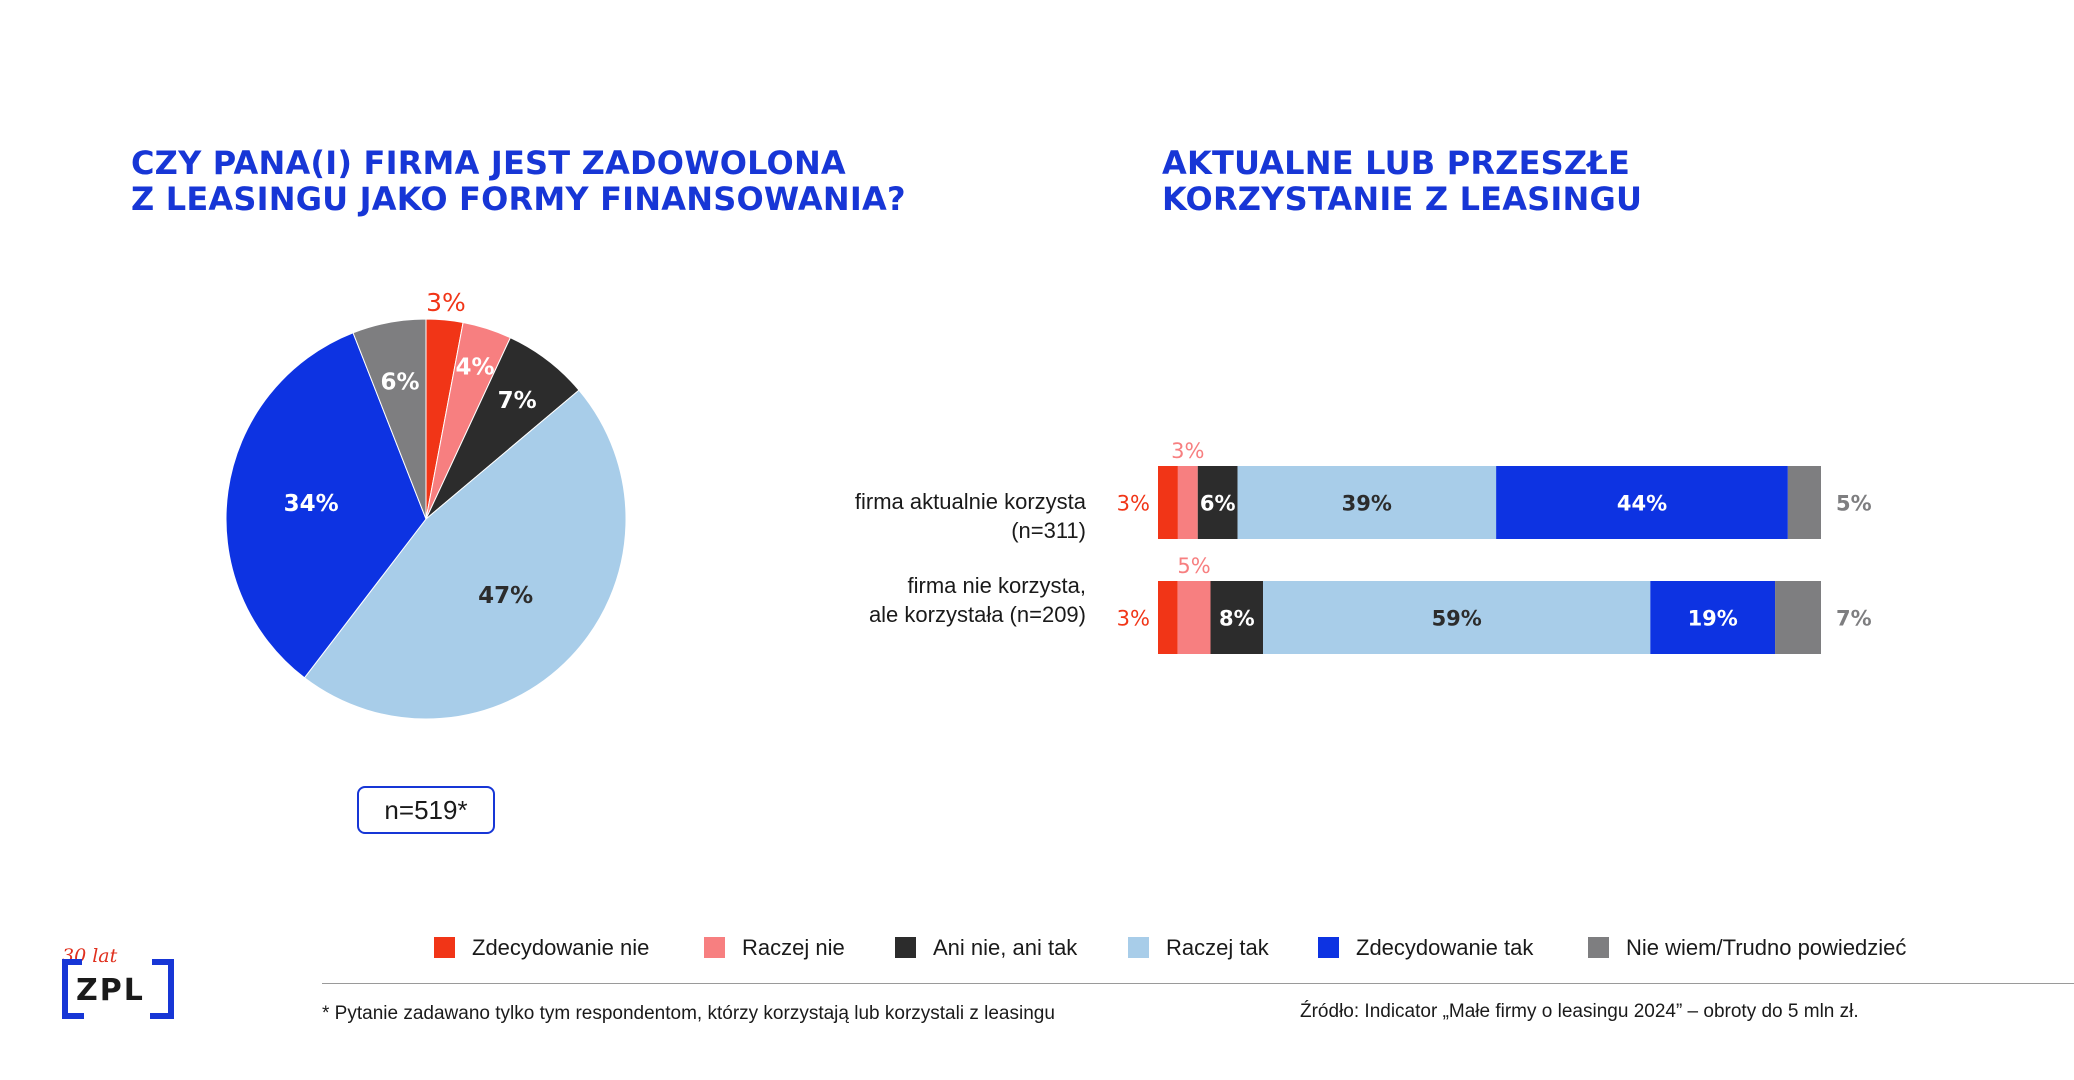 The height and width of the screenshot is (1080, 2074). What do you see at coordinates (1198, 983) in the screenshot?
I see `footer-divider` at bounding box center [1198, 983].